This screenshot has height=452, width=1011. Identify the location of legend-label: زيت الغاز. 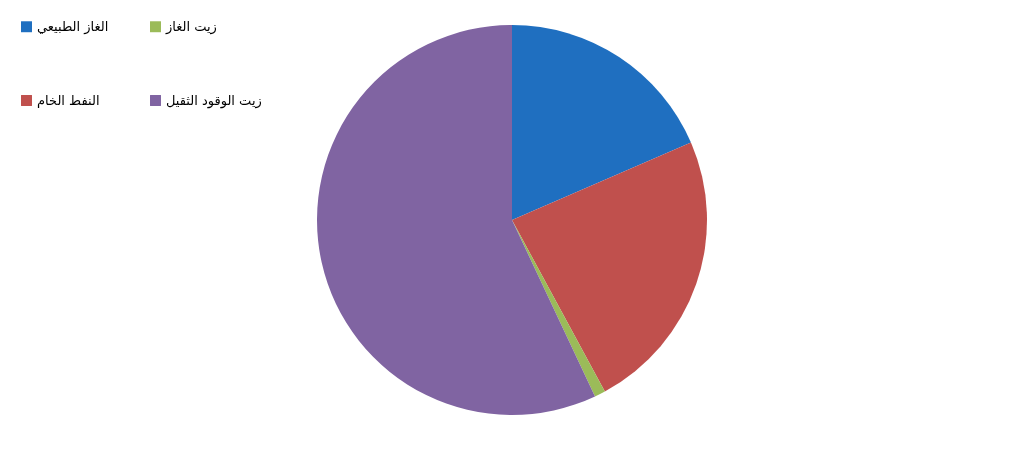
(191, 26).